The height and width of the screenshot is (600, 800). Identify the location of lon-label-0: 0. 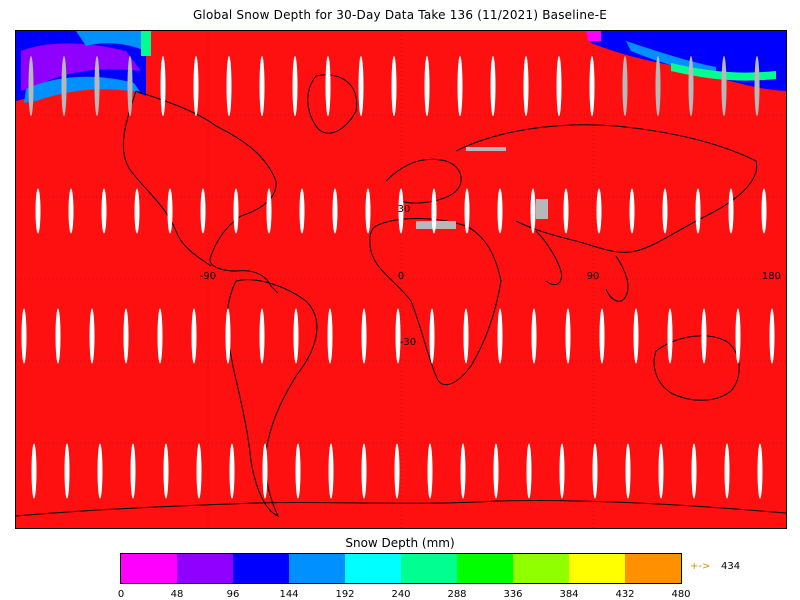
(401, 276).